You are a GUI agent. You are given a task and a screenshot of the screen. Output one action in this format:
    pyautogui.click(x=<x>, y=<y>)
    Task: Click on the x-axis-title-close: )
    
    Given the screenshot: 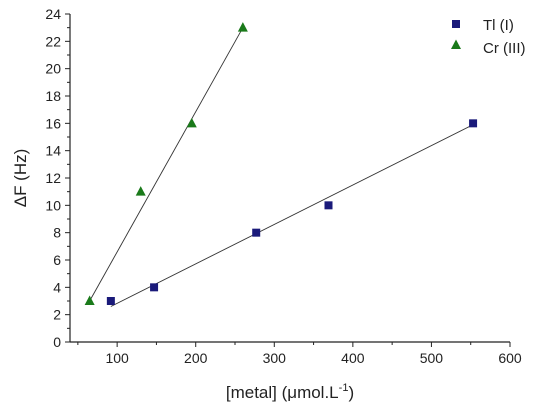 What is the action you would take?
    pyautogui.click(x=351, y=392)
    